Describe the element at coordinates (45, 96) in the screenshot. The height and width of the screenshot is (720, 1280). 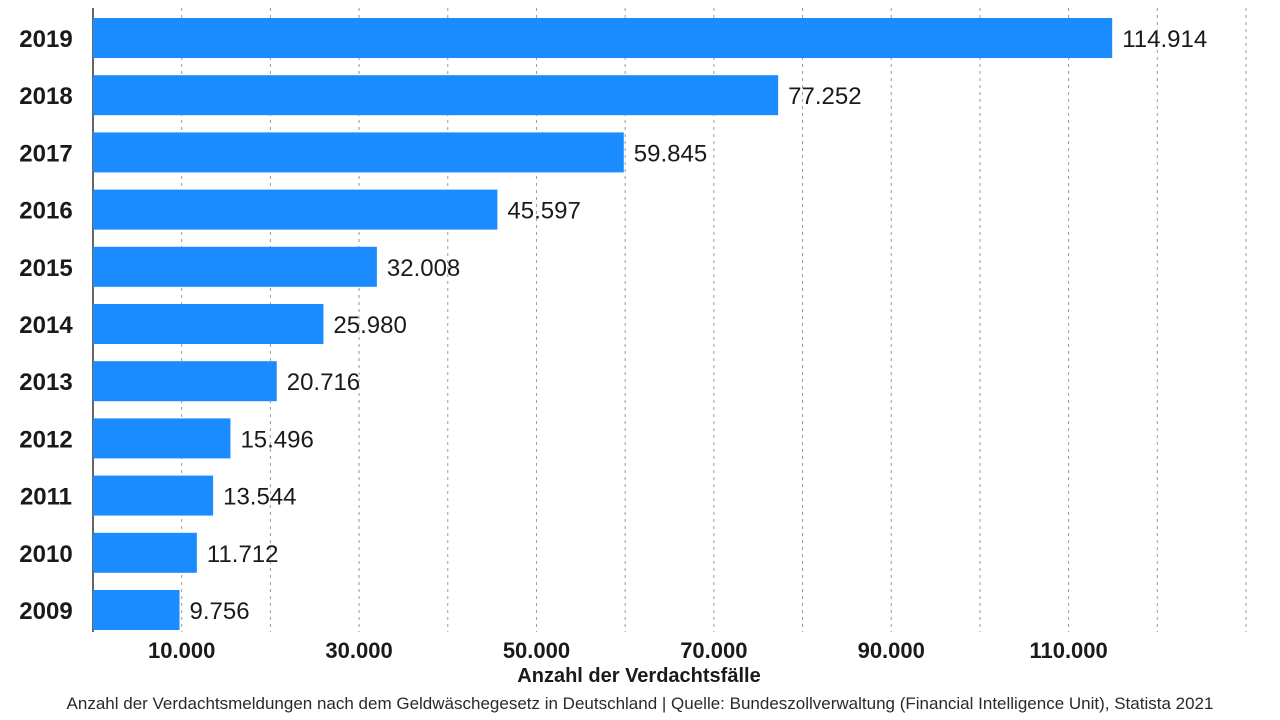
I see `category-label: 2018` at that location.